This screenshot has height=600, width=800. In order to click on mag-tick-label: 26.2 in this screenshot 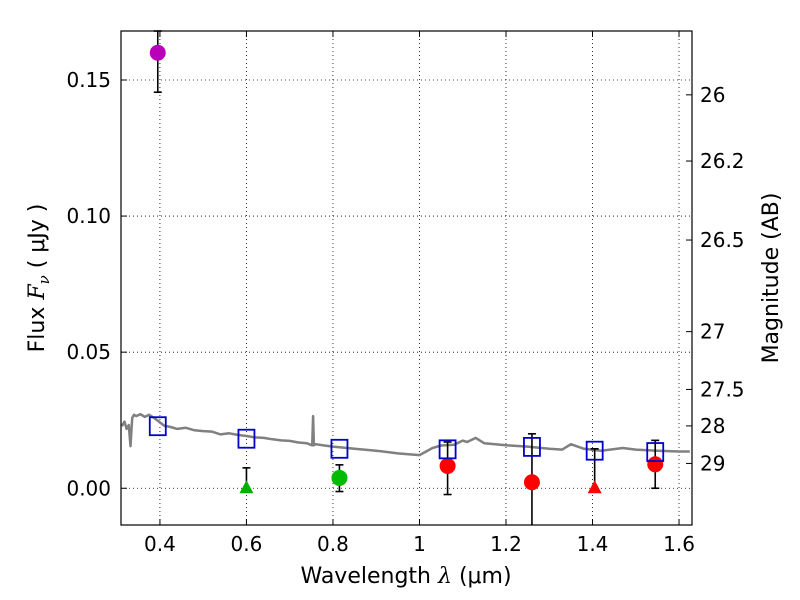, I will do `click(722, 161)`.